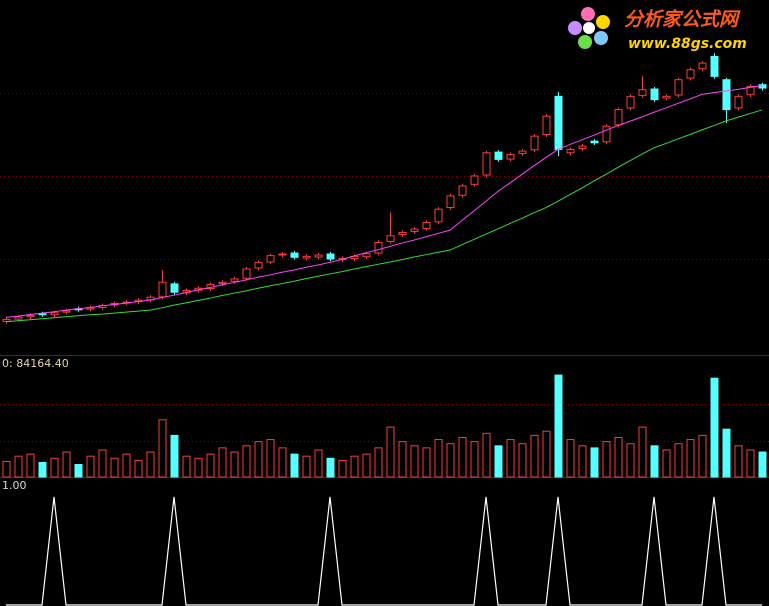 This screenshot has width=769, height=606. What do you see at coordinates (14, 485) in the screenshot?
I see `y-tick-label: 1.00` at bounding box center [14, 485].